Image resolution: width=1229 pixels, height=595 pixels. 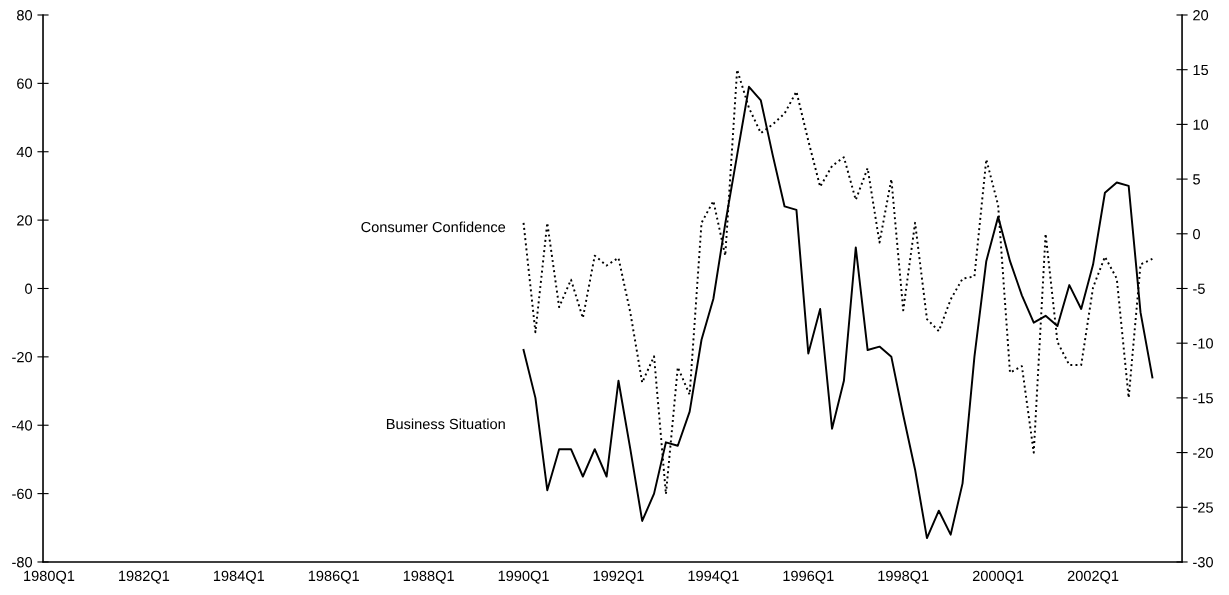 What do you see at coordinates (998, 577) in the screenshot?
I see `x-tick-label: 2000Q1` at bounding box center [998, 577].